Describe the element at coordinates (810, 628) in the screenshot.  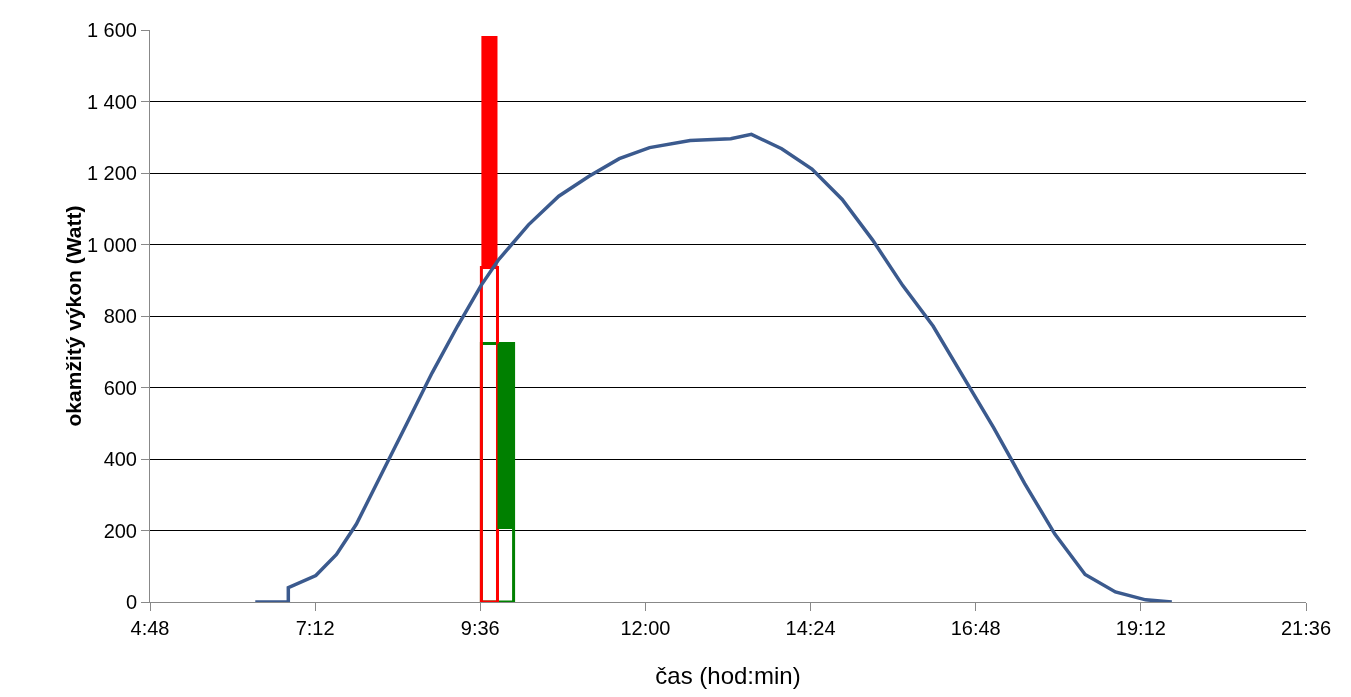
I see `x-tick-label: 14:24` at that location.